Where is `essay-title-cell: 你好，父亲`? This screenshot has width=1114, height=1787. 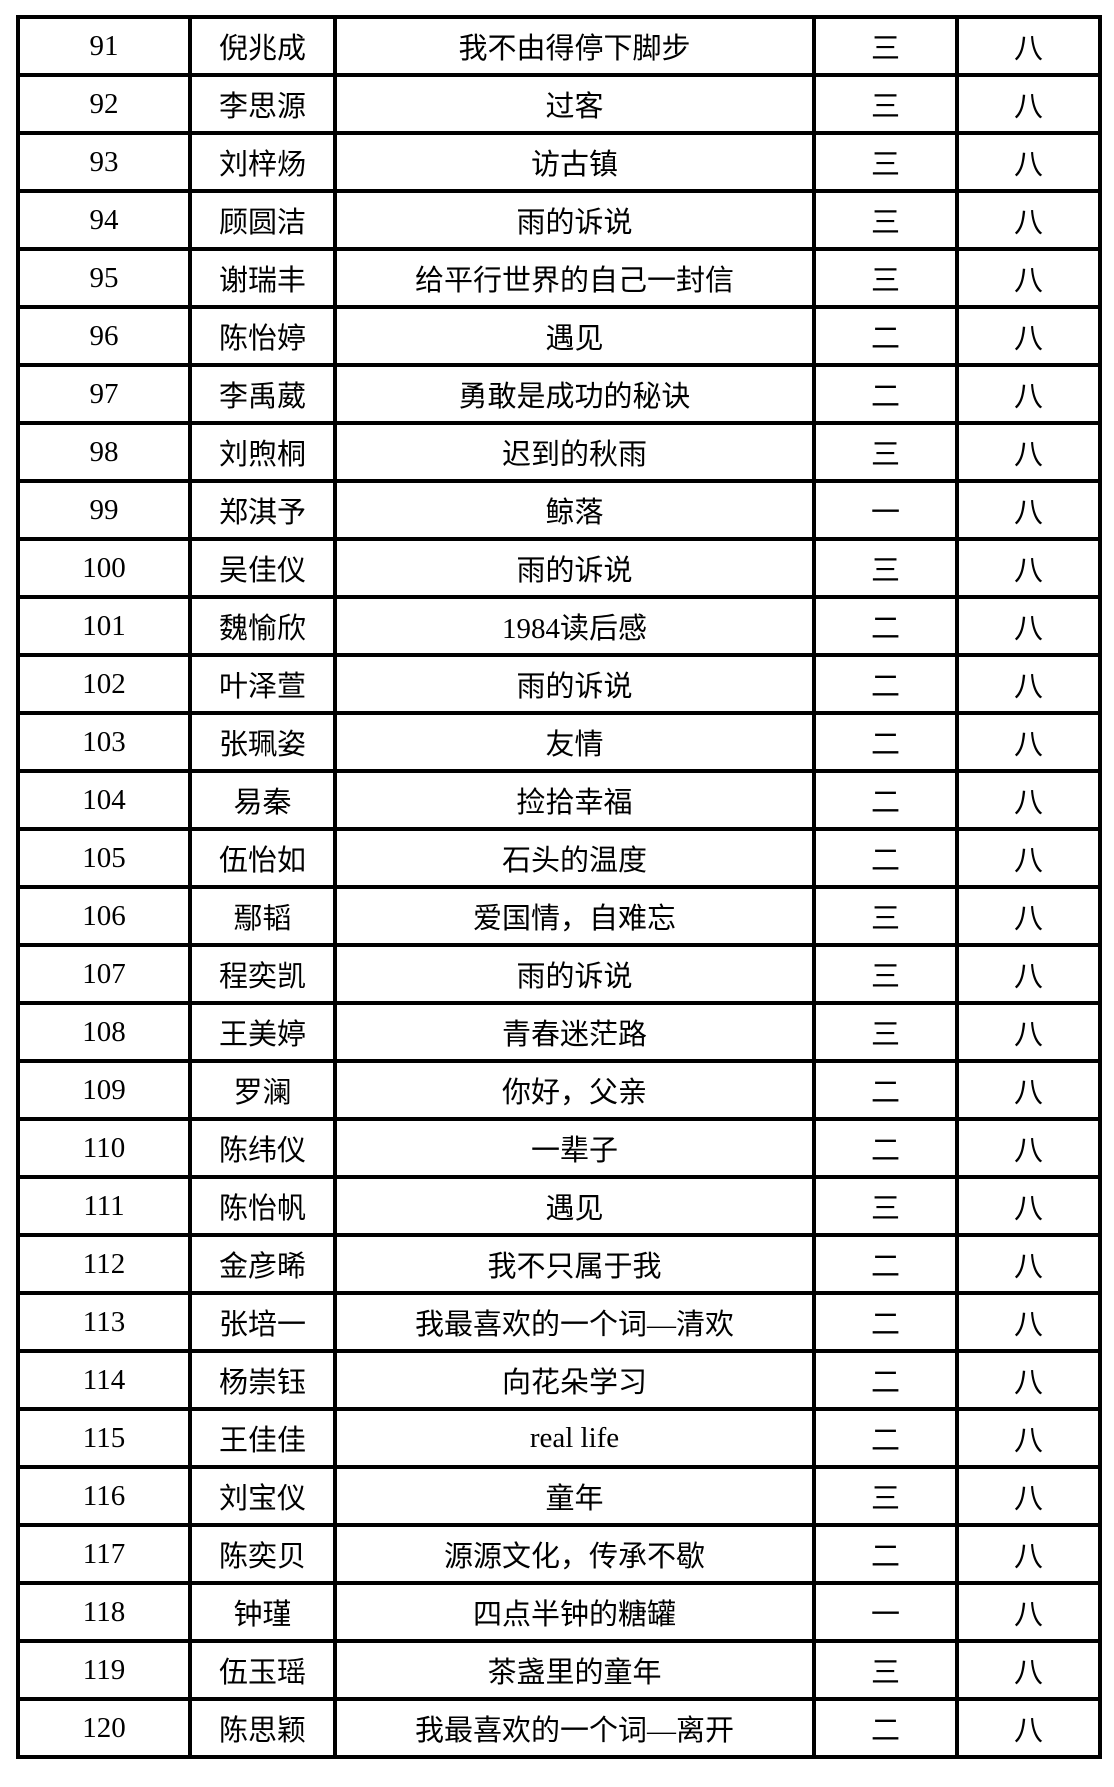
essay-title-cell: 你好，父亲 is located at coordinates (574, 1090).